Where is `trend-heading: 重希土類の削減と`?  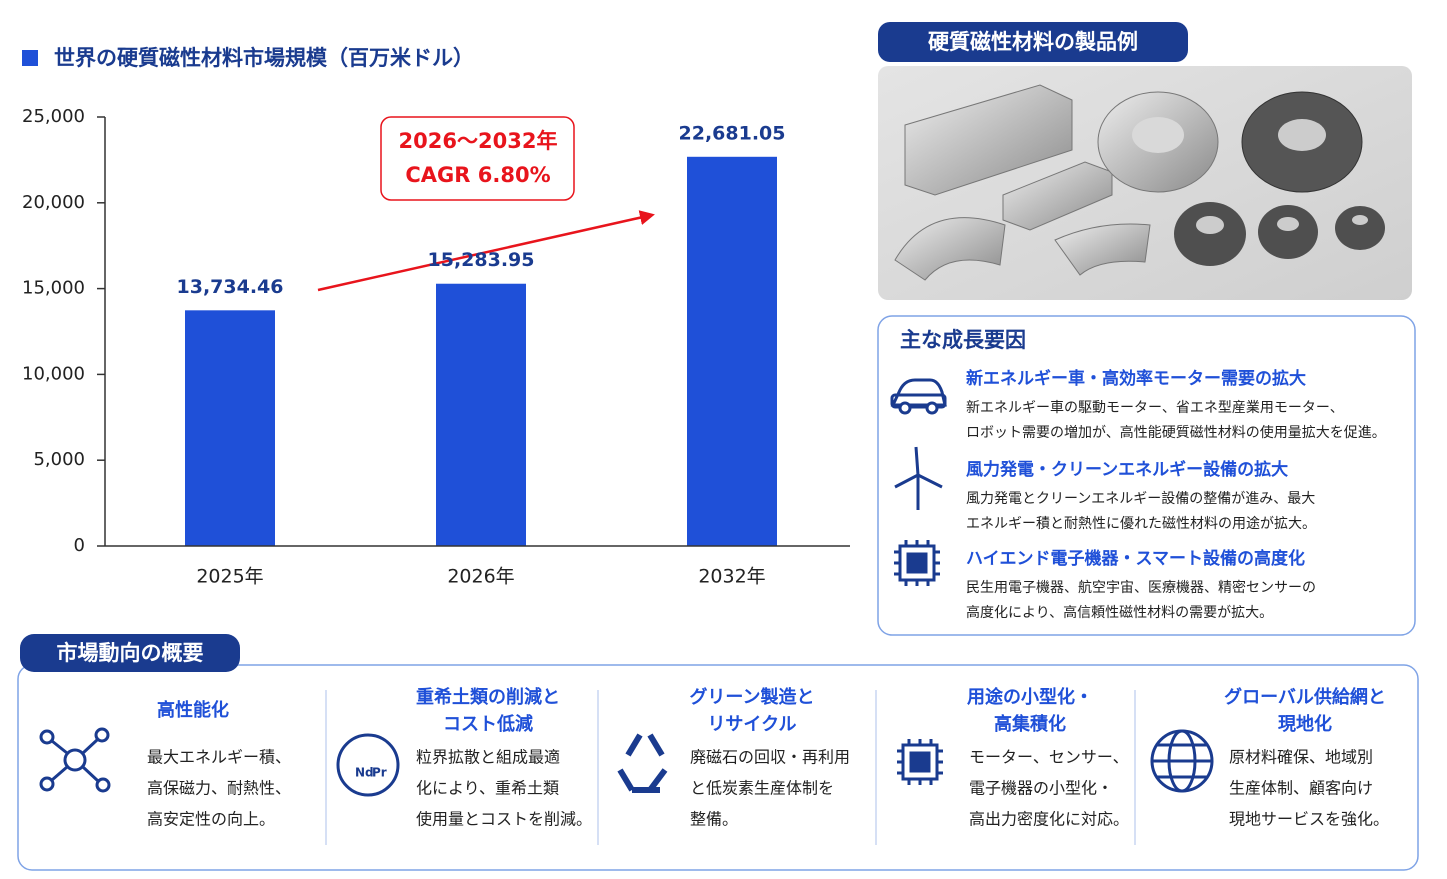
trend-heading: 重希土類の削減と is located at coordinates (488, 697).